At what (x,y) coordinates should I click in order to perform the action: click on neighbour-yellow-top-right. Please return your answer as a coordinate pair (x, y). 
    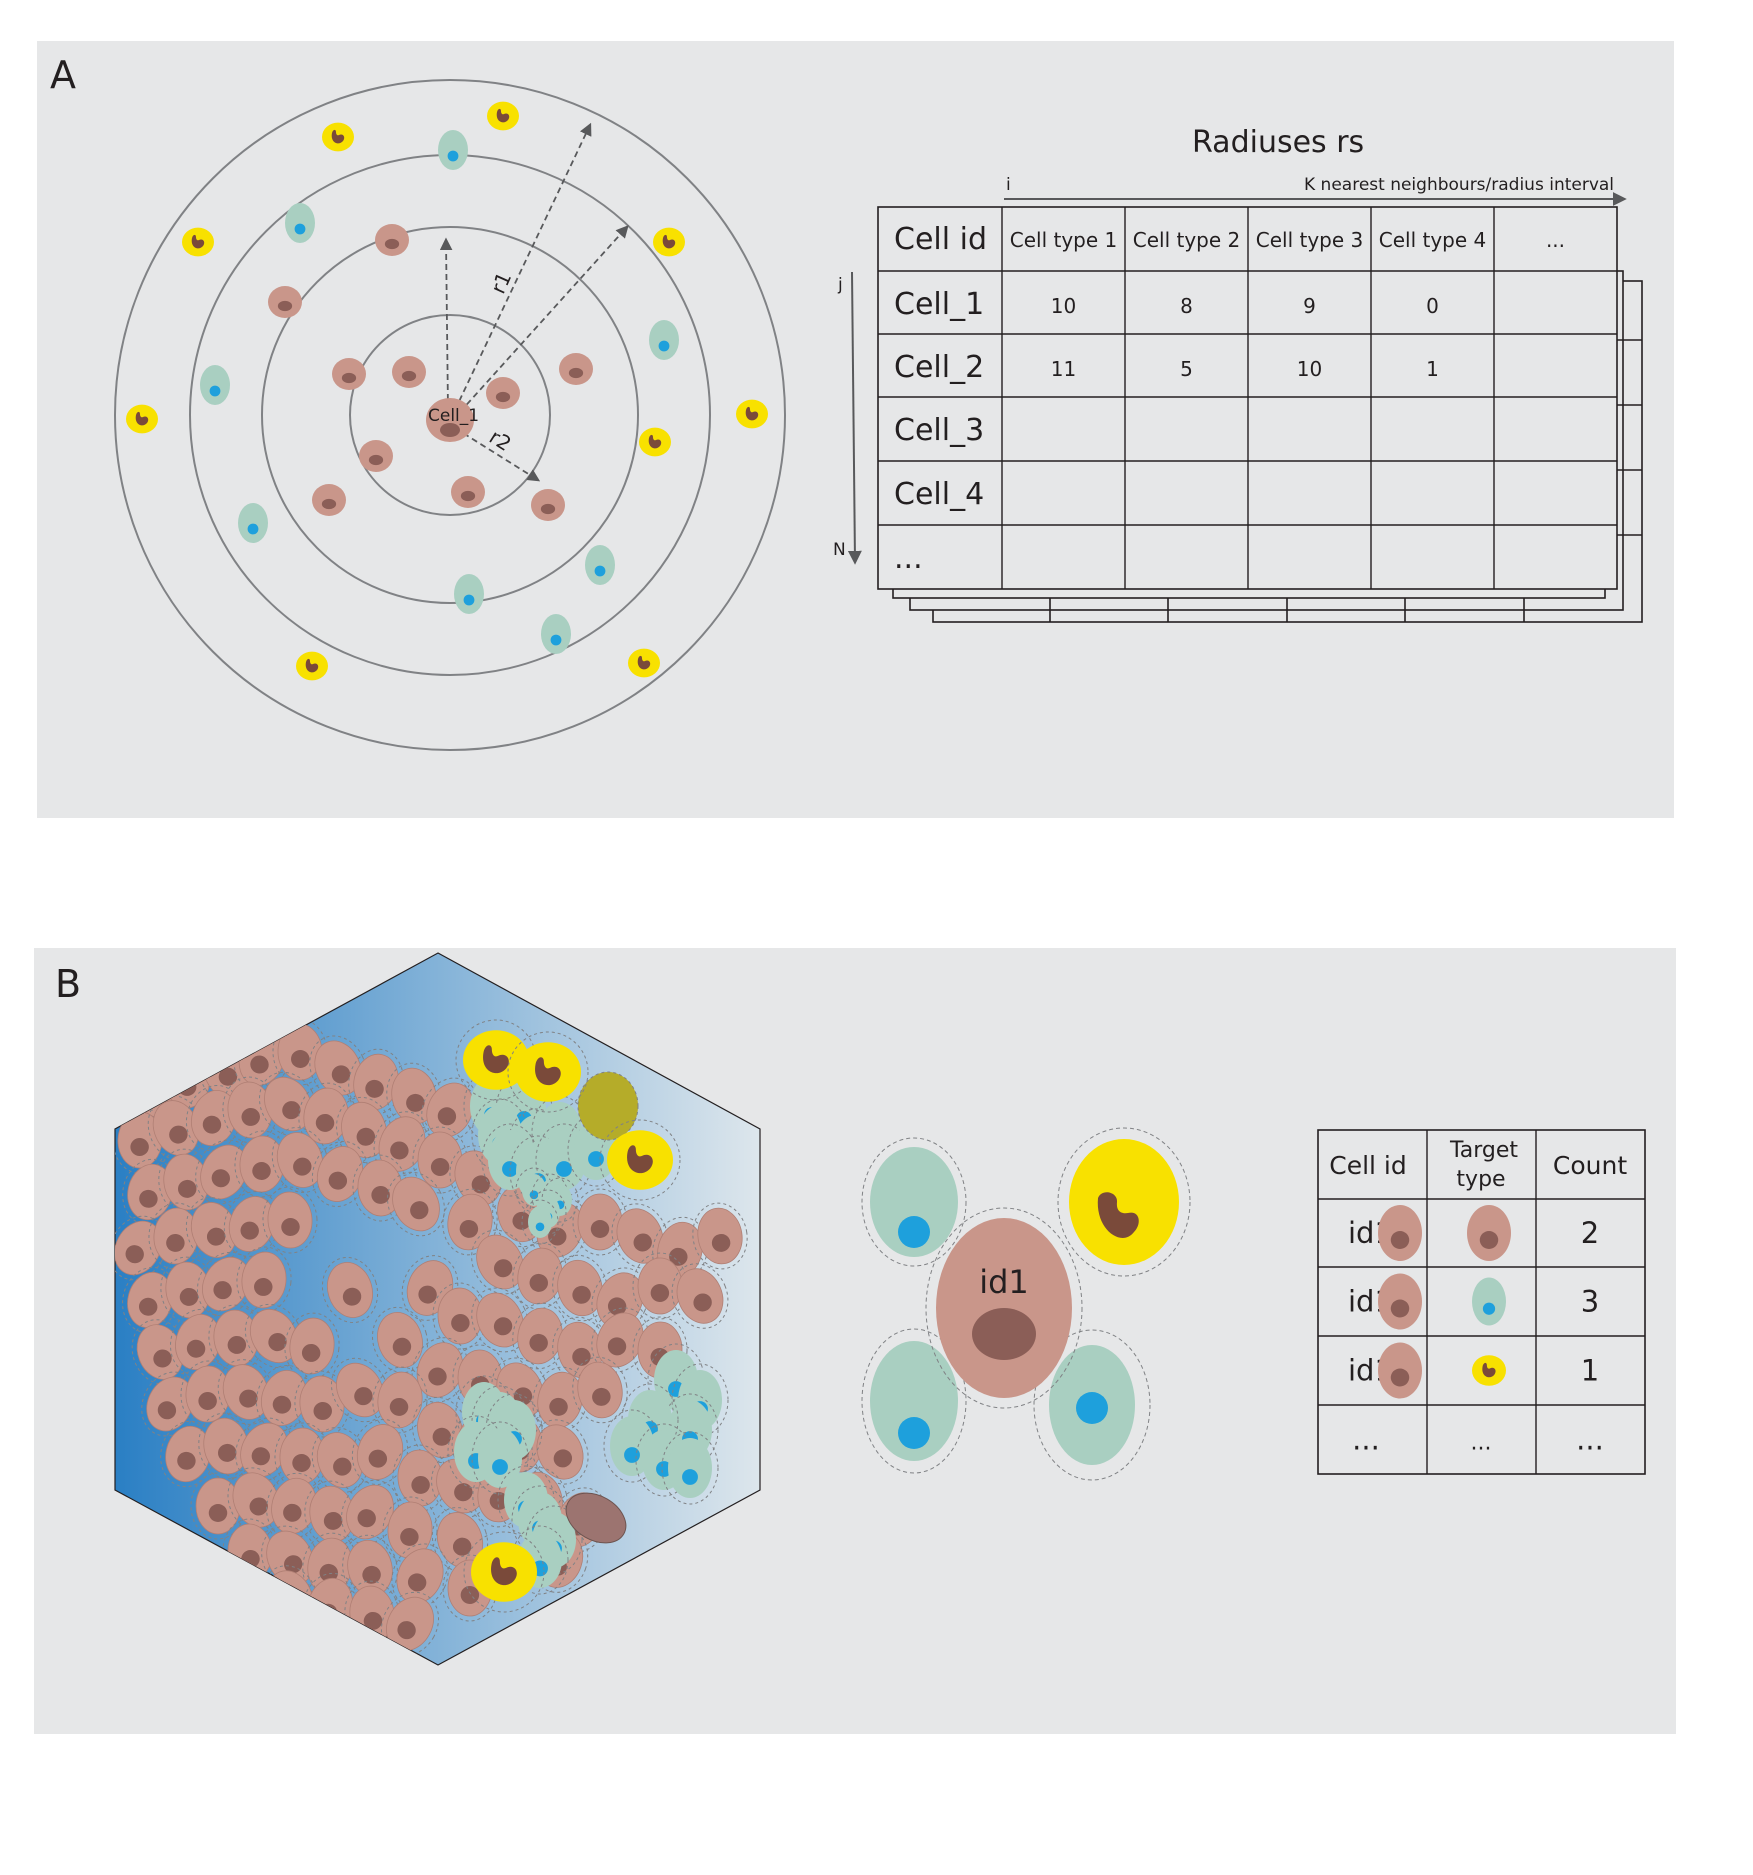
    Looking at the image, I should click on (1124, 1202).